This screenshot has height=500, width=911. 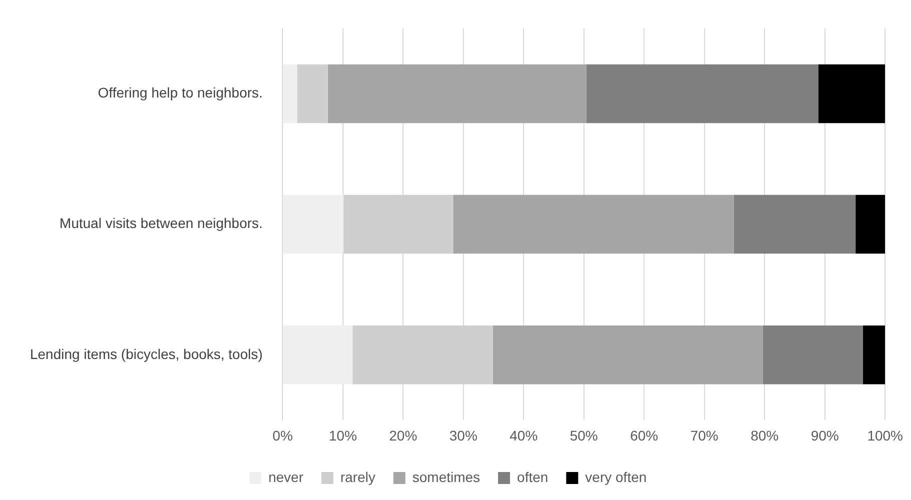 What do you see at coordinates (446, 476) in the screenshot?
I see `legend-label: sometimes` at bounding box center [446, 476].